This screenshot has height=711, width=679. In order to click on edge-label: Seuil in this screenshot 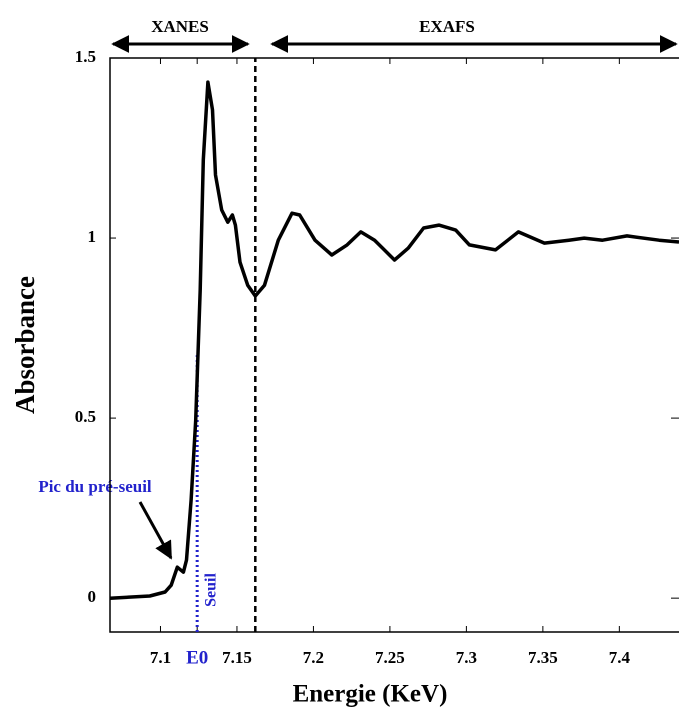, I will do `click(211, 590)`.